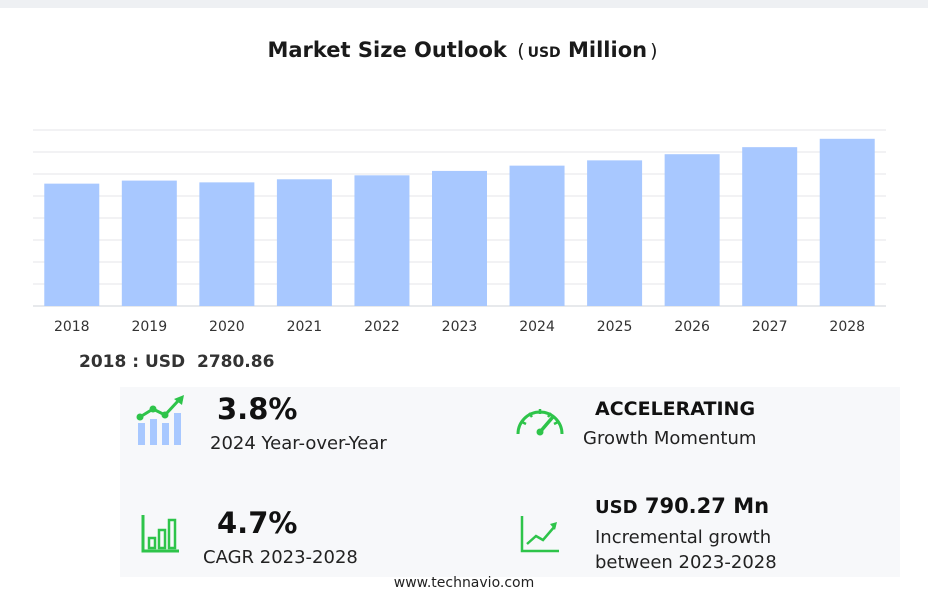 This screenshot has height=595, width=928. Describe the element at coordinates (692, 230) in the screenshot. I see `bar-2026` at that location.